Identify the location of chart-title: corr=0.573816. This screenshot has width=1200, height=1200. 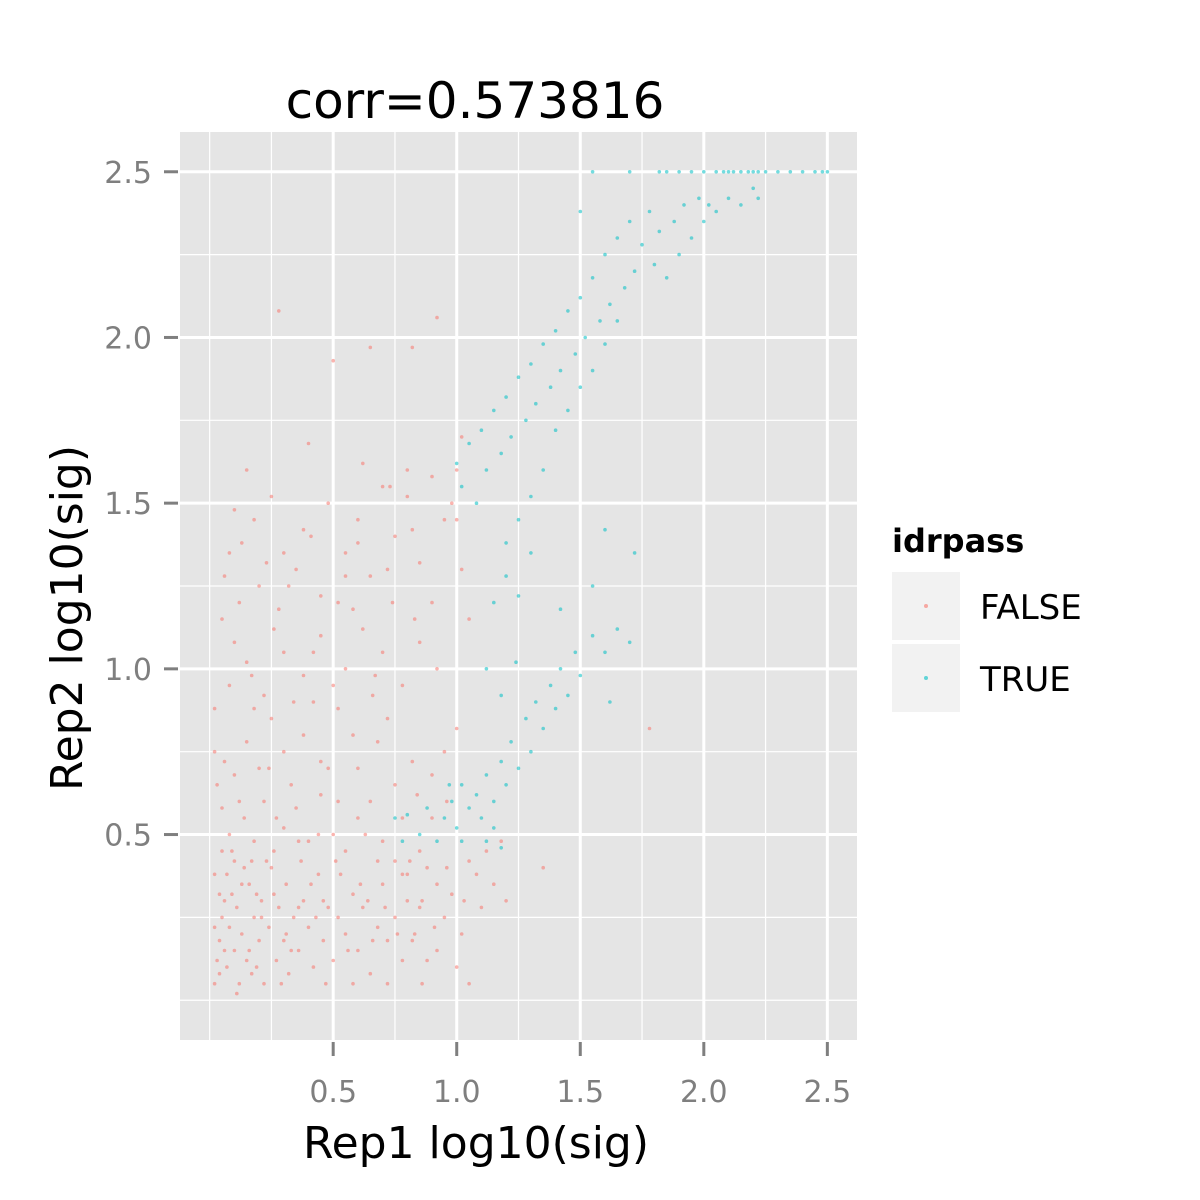
(475, 101).